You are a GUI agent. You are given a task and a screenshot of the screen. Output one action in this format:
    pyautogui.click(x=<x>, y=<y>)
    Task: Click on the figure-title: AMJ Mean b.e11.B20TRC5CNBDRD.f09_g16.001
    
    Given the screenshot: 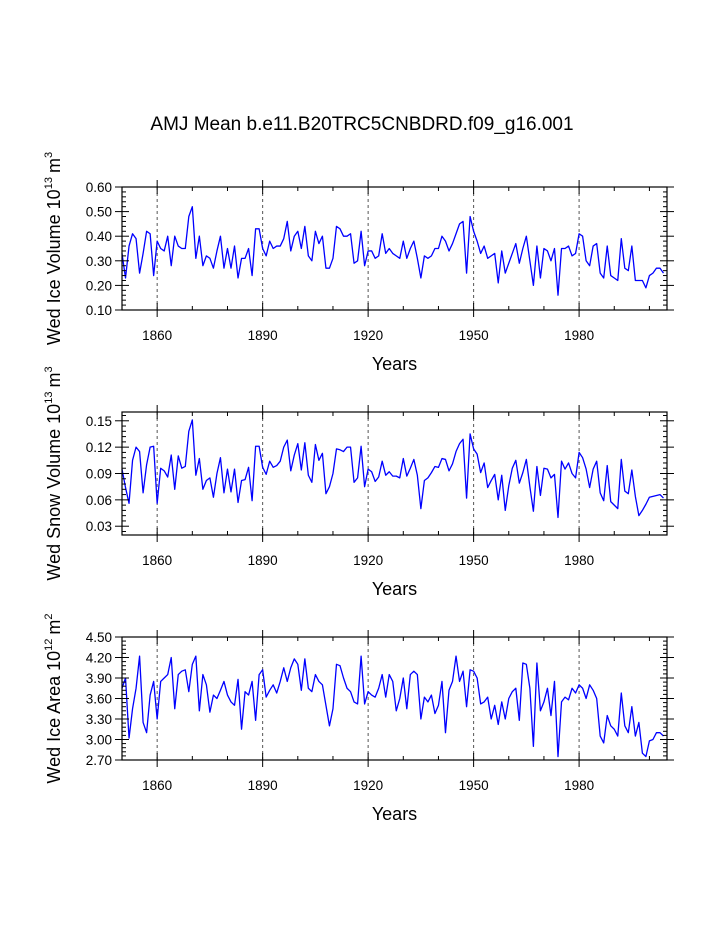 What is the action you would take?
    pyautogui.click(x=361, y=124)
    